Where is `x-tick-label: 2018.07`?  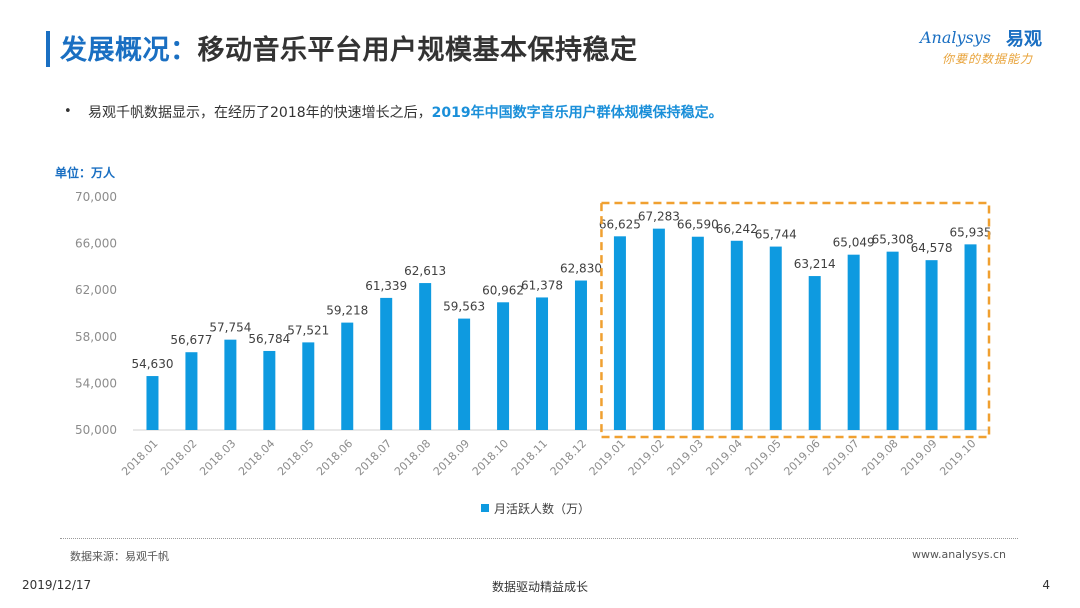 x-tick-label: 2018.07 is located at coordinates (373, 457).